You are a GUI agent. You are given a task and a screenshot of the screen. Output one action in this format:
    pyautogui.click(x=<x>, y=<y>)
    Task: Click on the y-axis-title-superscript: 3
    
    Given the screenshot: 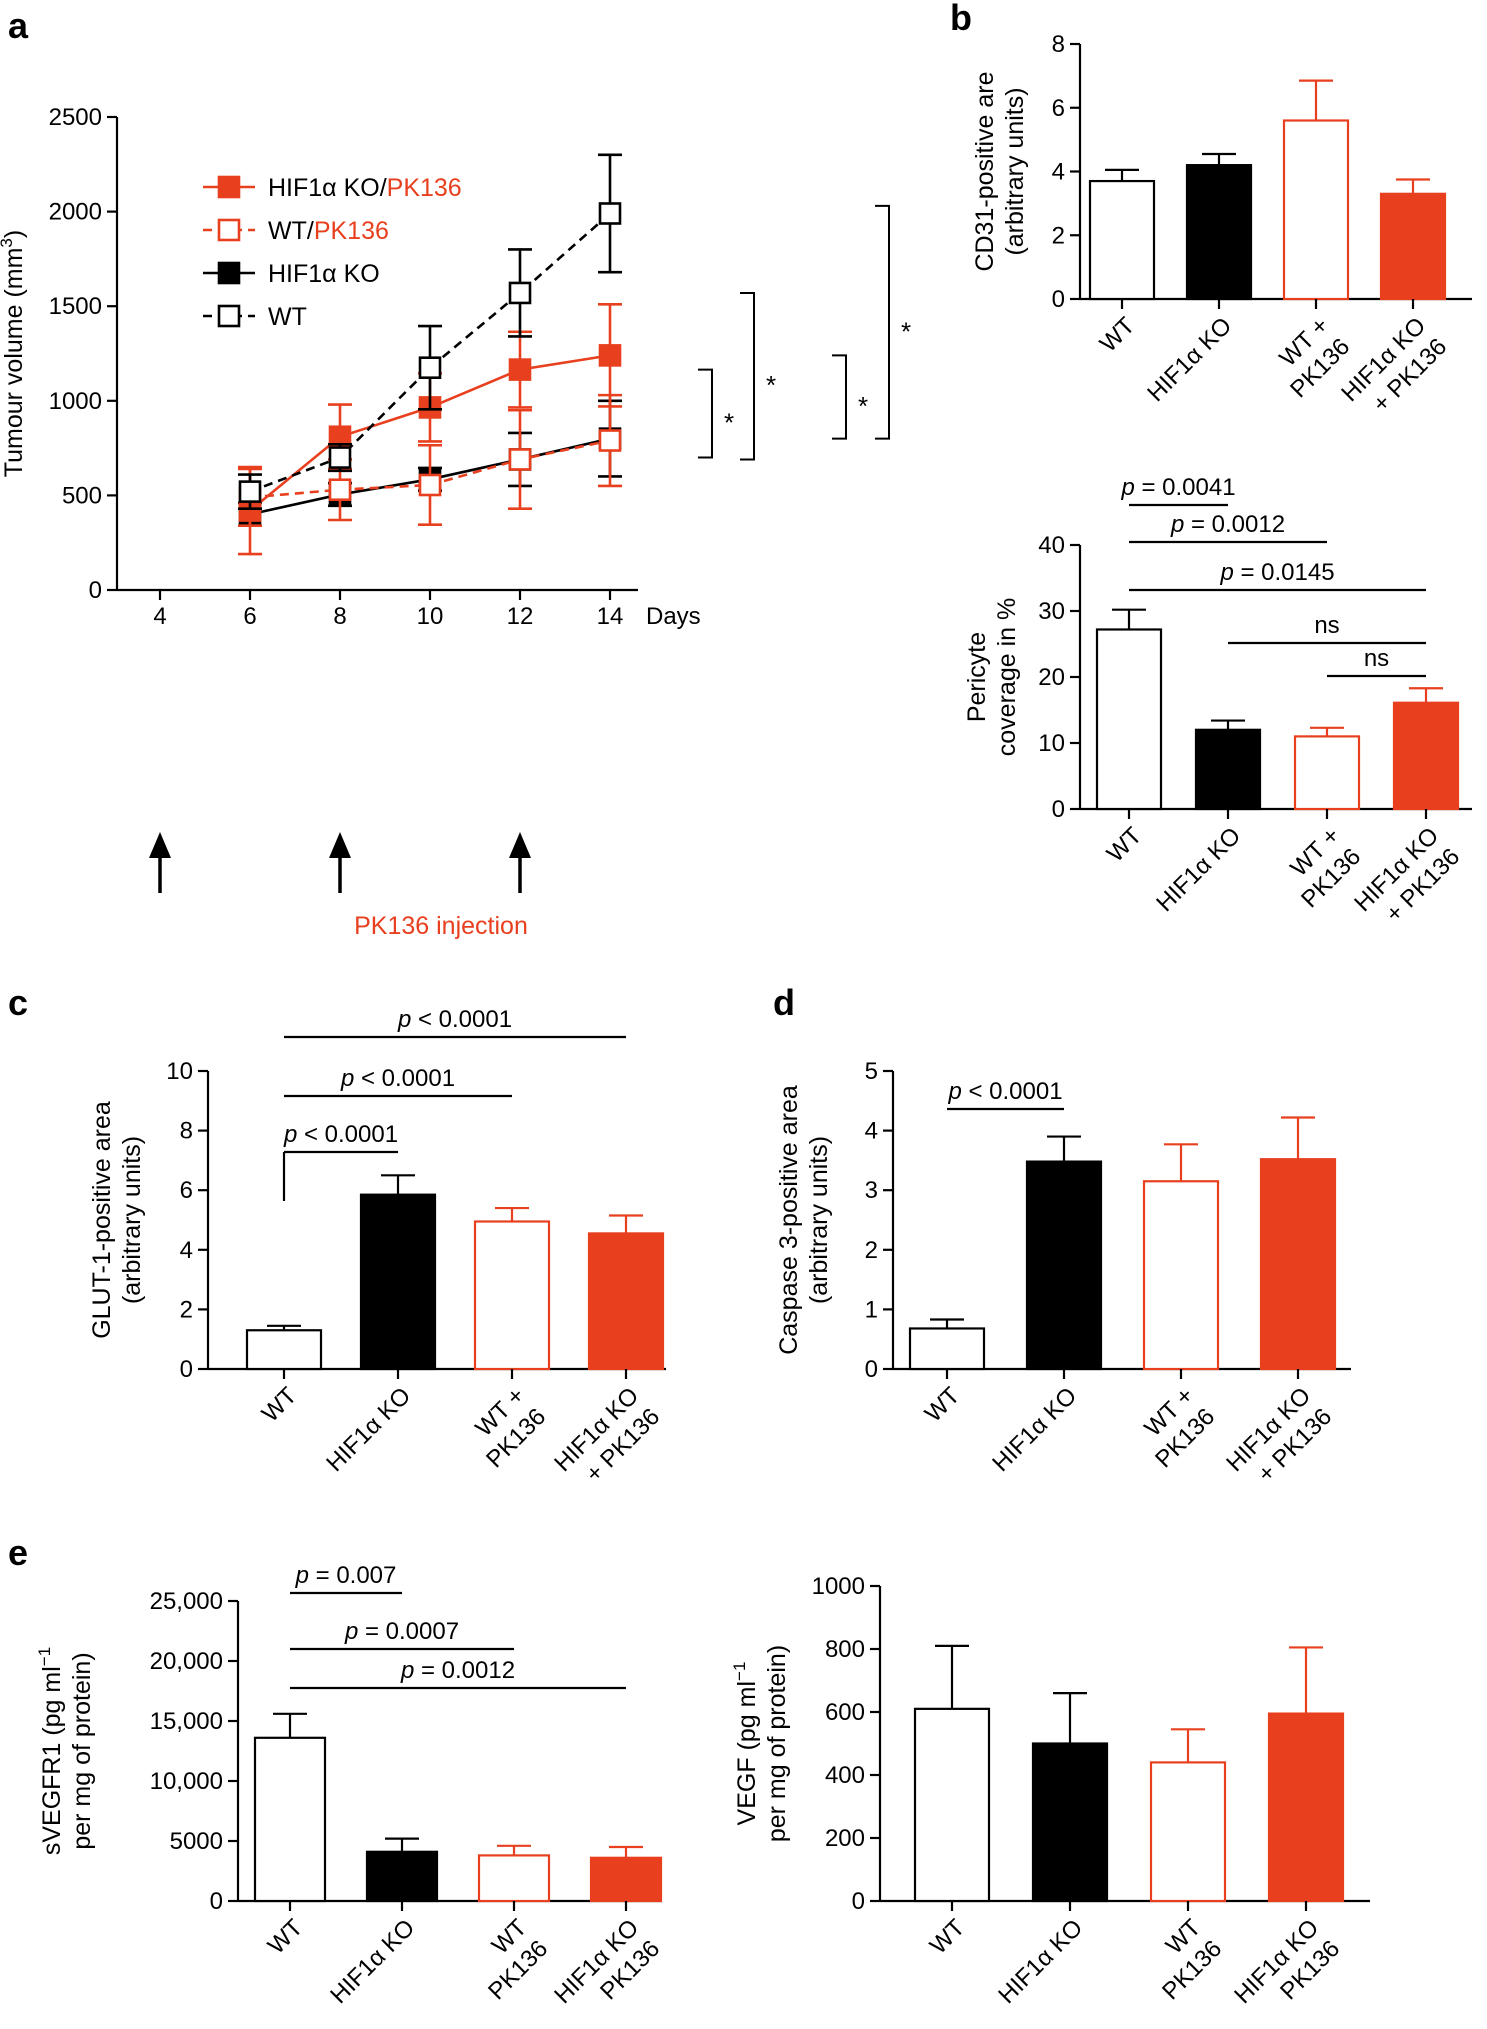 What is the action you would take?
    pyautogui.click(x=8, y=242)
    